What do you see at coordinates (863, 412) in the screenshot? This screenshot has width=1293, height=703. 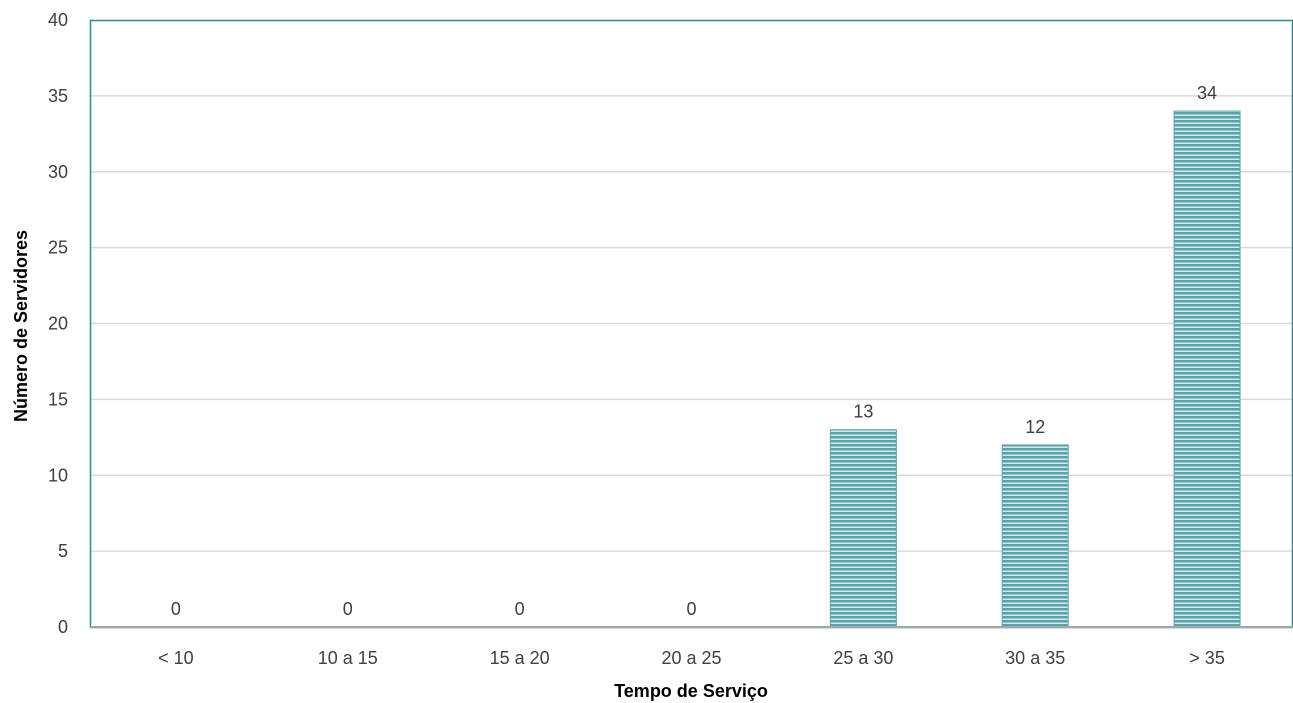 I see `data-label: 13` at bounding box center [863, 412].